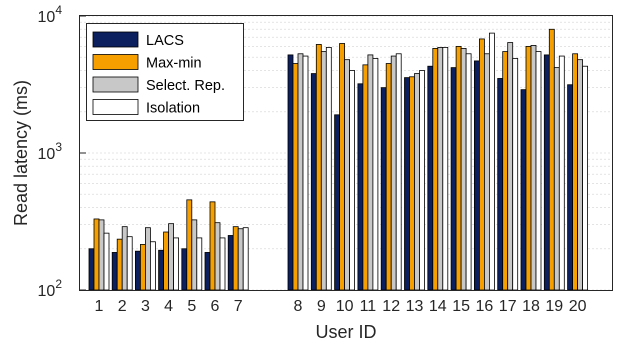 The width and height of the screenshot is (623, 345). What do you see at coordinates (168, 306) in the screenshot?
I see `x-tick-label: 4` at bounding box center [168, 306].